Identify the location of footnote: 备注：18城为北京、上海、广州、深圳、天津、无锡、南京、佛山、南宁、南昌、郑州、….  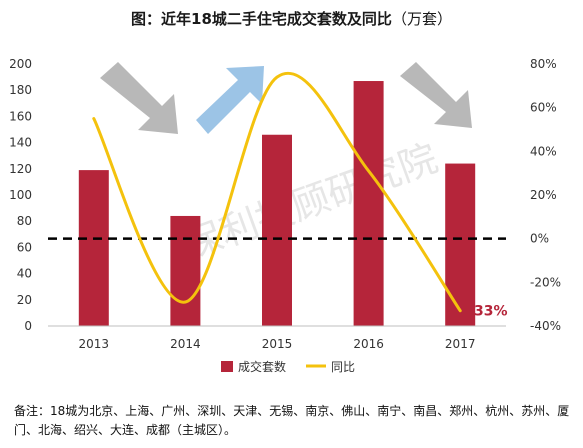
(295, 421).